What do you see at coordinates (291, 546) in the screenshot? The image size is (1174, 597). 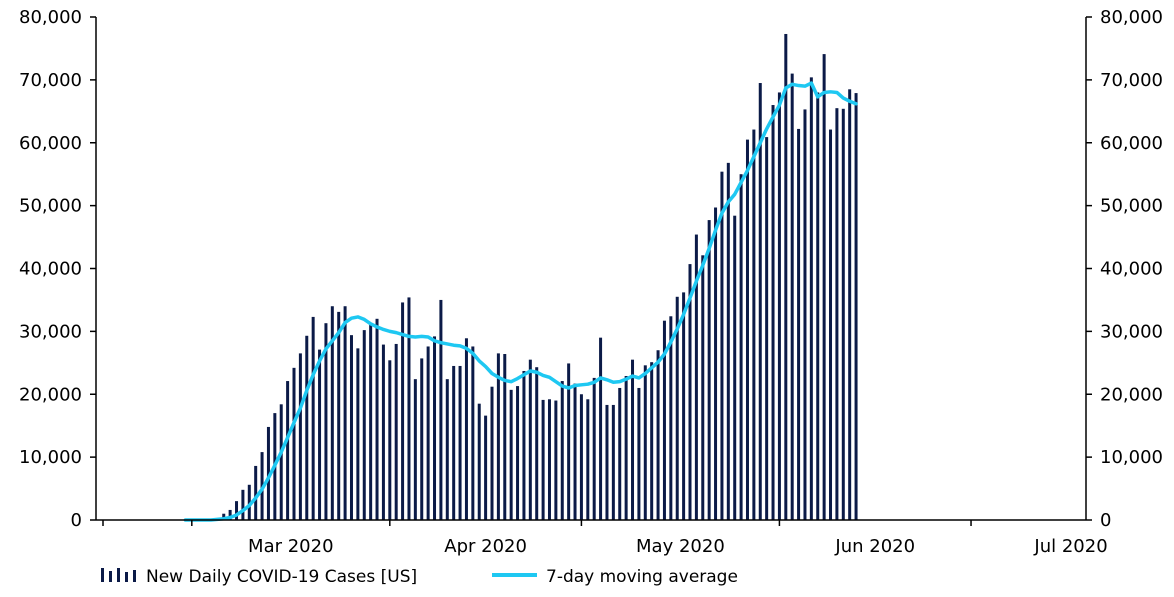 I see `x-tick-label: Mar 2020` at bounding box center [291, 546].